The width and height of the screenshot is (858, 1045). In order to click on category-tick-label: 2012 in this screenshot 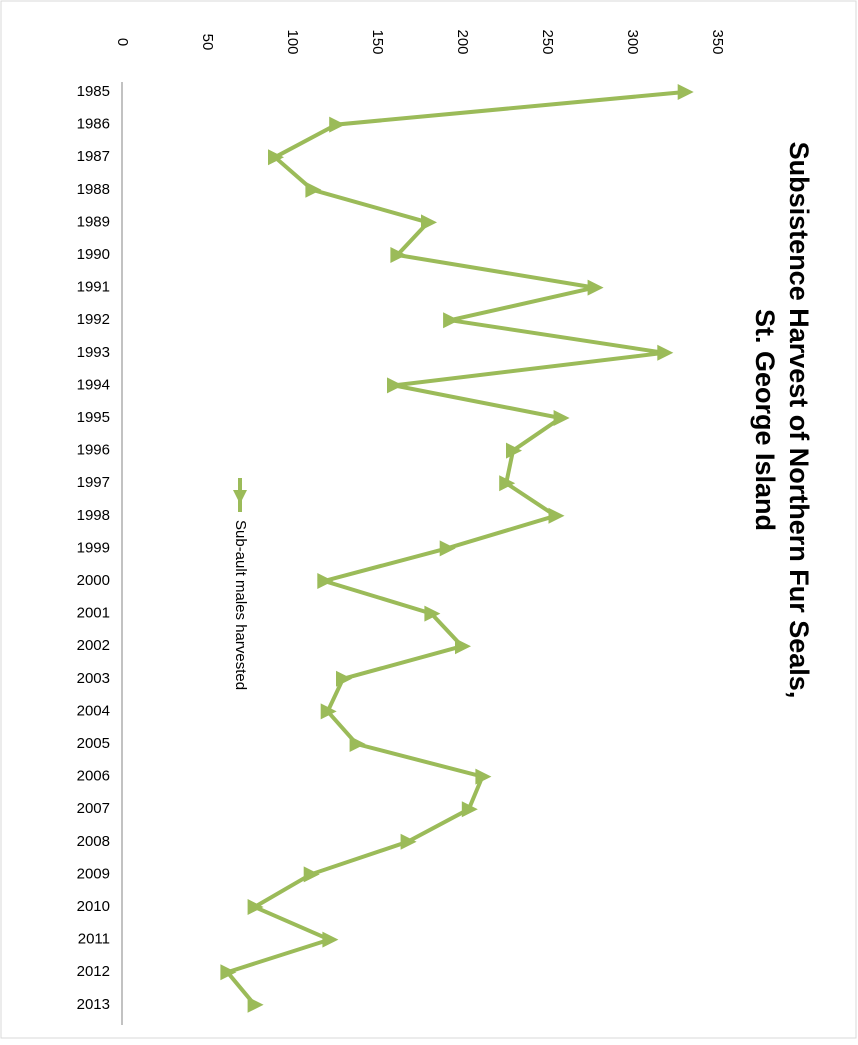, I will do `click(93, 971)`.